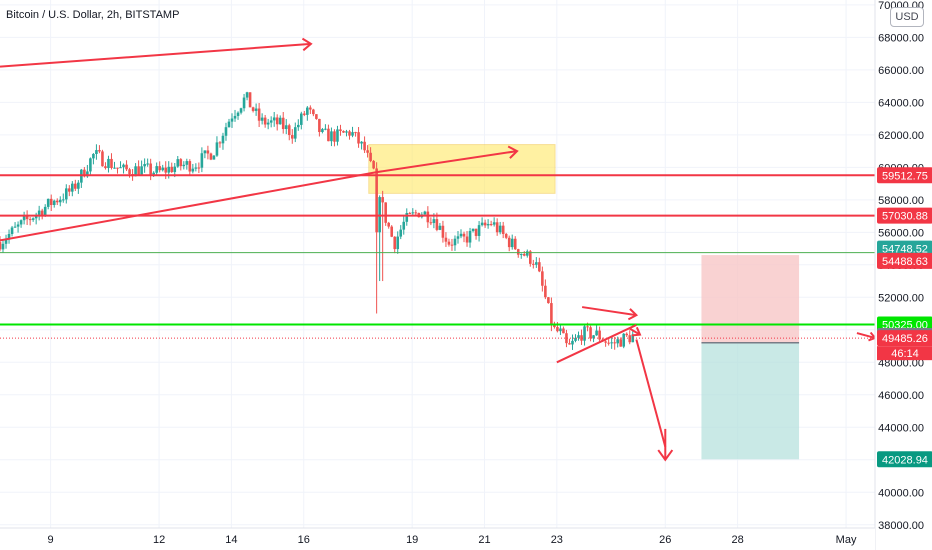  What do you see at coordinates (901, 6) in the screenshot?
I see `price-tick-label: 70000.00` at bounding box center [901, 6].